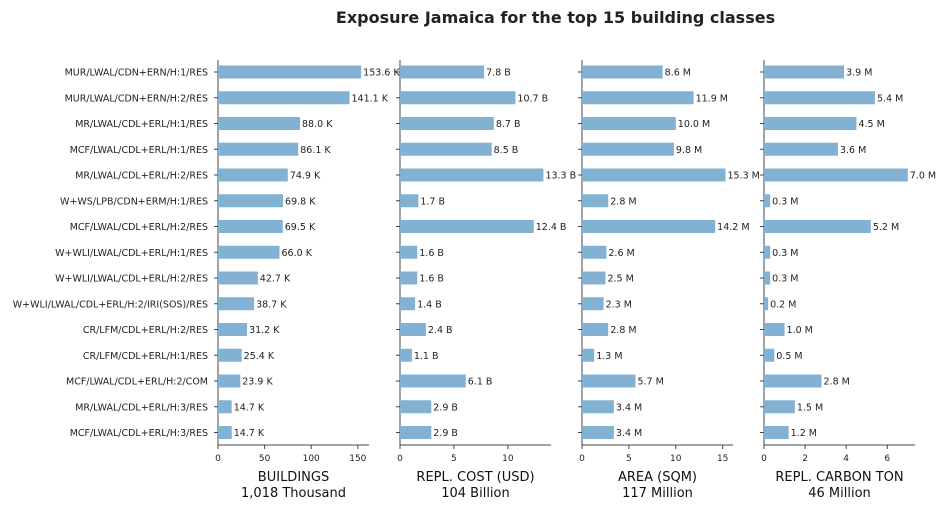 The height and width of the screenshot is (514, 946). I want to click on data-label: 7.8 B, so click(498, 73).